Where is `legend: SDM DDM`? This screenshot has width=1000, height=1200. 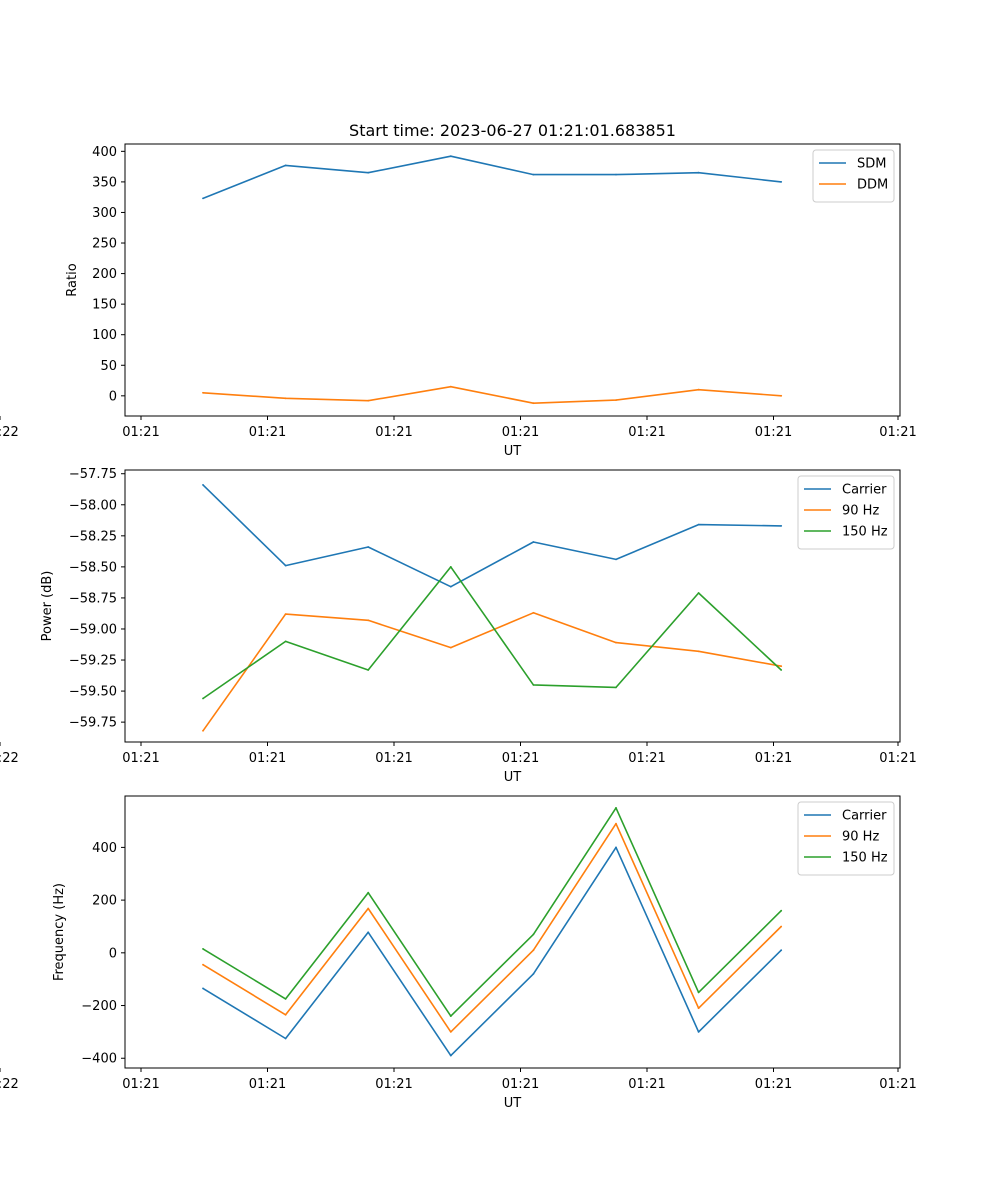 legend: SDM DDM is located at coordinates (853, 176).